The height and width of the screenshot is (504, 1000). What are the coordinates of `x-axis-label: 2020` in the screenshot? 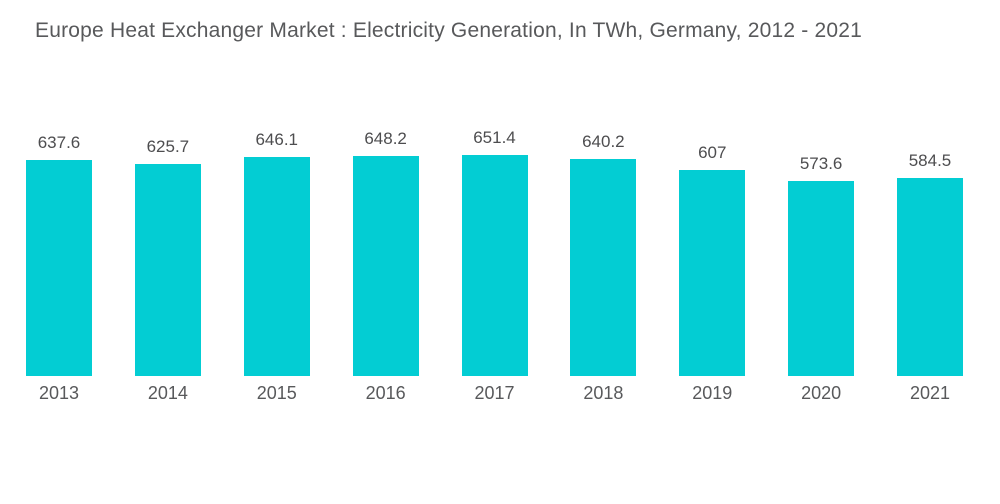 It's located at (821, 393).